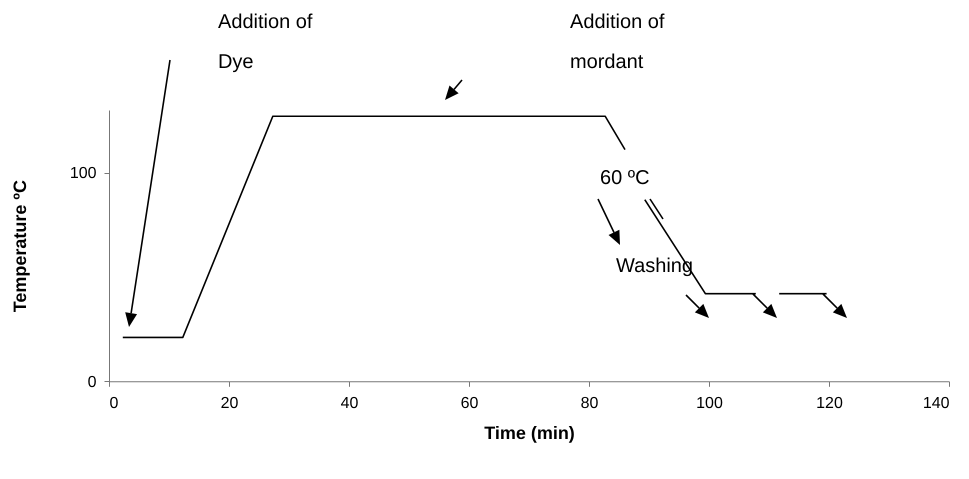  I want to click on y-axis-title: Temperature ºC, so click(20, 246).